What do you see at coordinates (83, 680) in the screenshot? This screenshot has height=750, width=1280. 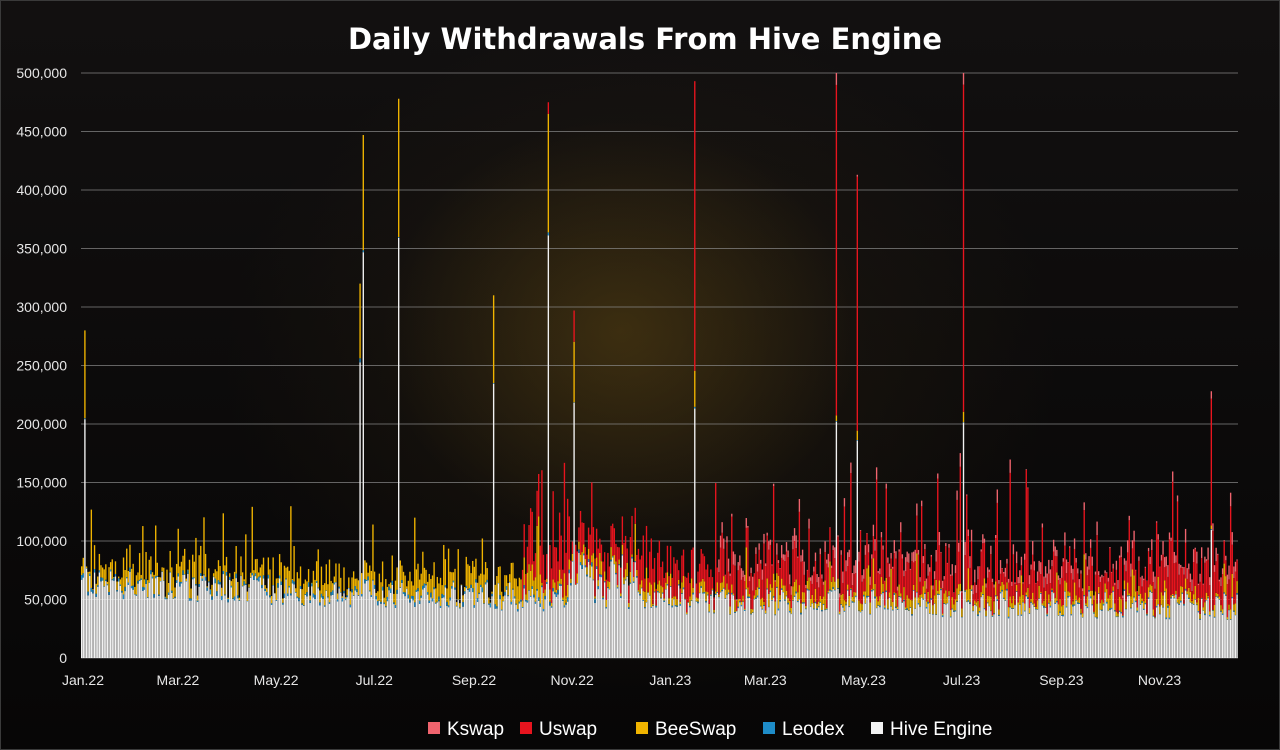 I see `x-tick-label: Jan.22` at bounding box center [83, 680].